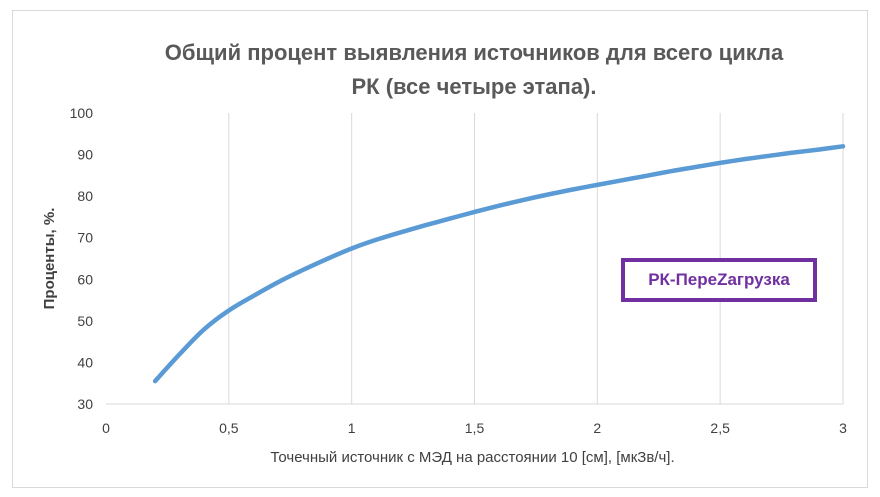  Describe the element at coordinates (352, 428) in the screenshot. I see `x-tick-label-2: 1` at that location.